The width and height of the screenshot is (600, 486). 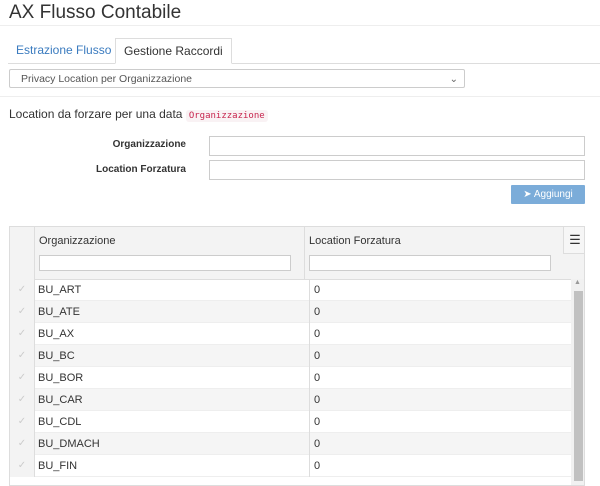 What do you see at coordinates (397, 170) in the screenshot?
I see `loc-input` at bounding box center [397, 170].